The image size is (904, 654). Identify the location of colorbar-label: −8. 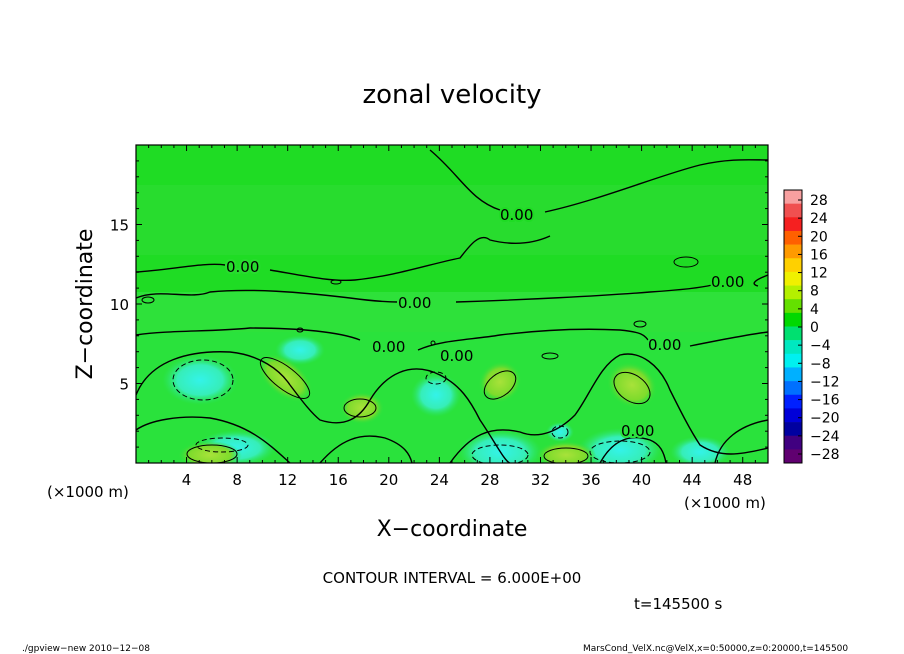
(820, 364).